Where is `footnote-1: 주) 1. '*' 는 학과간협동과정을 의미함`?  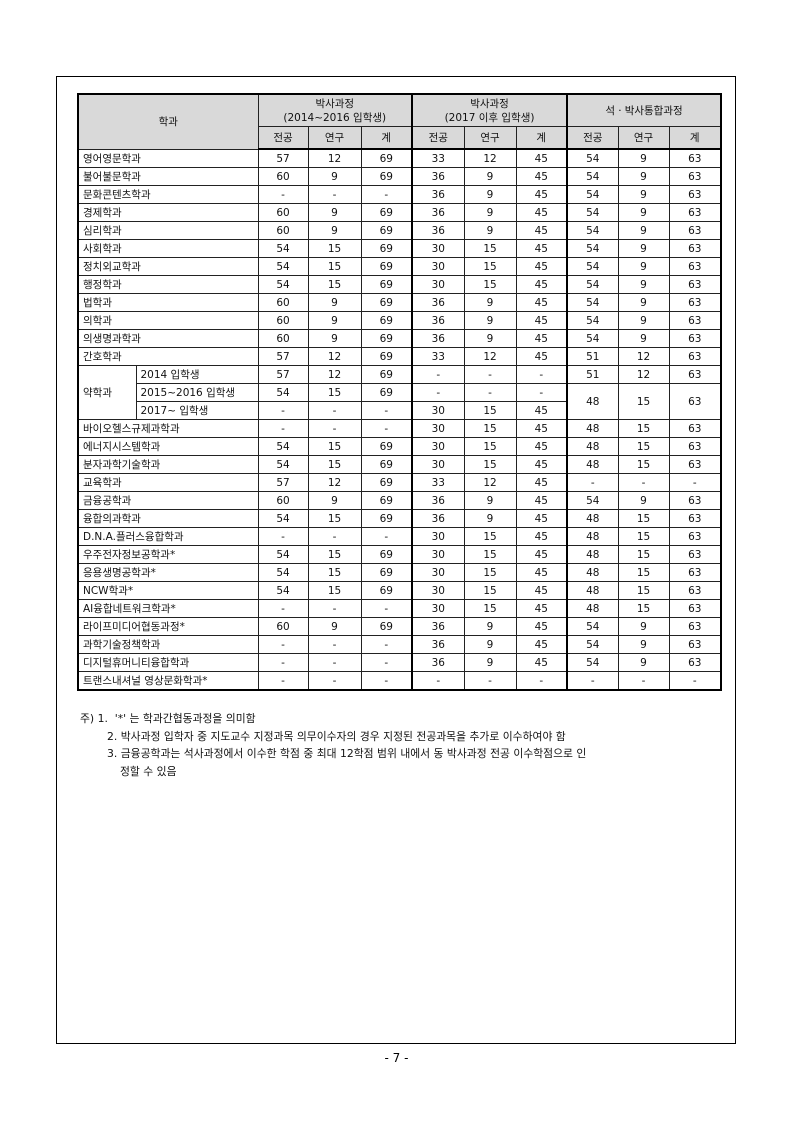 footnote-1: 주) 1. '*' 는 학과간협동과정을 의미함 is located at coordinates (168, 718).